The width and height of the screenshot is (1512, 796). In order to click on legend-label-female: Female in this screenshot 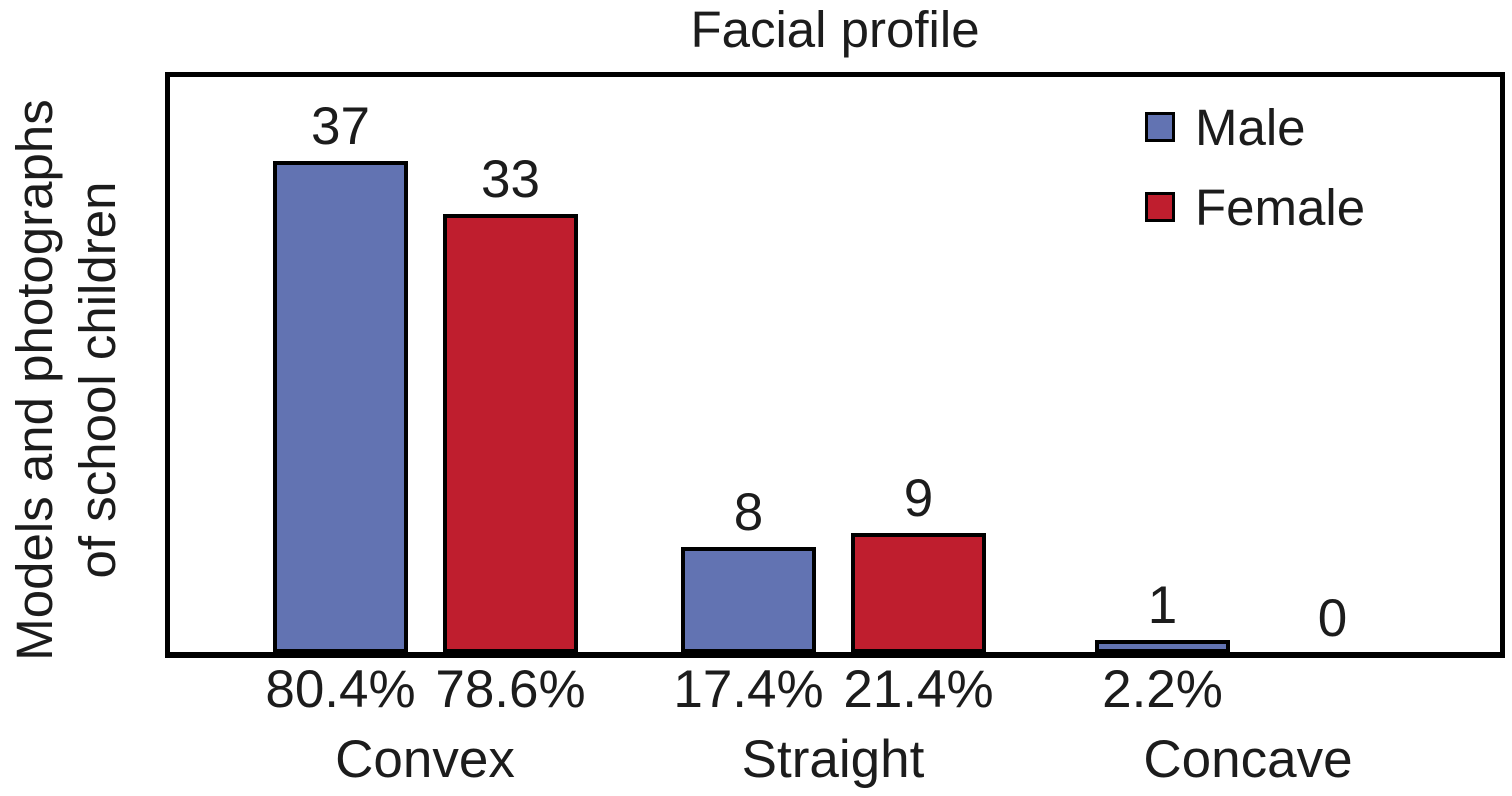, I will do `click(1280, 207)`.